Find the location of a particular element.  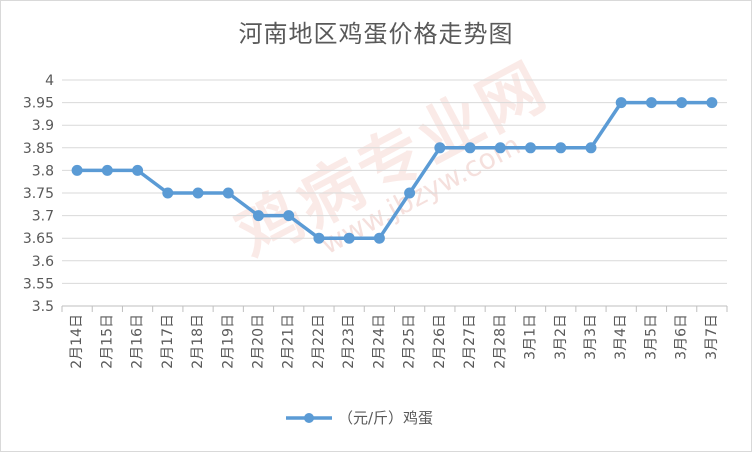

y-tick-label: 3.95 is located at coordinates (38, 104).